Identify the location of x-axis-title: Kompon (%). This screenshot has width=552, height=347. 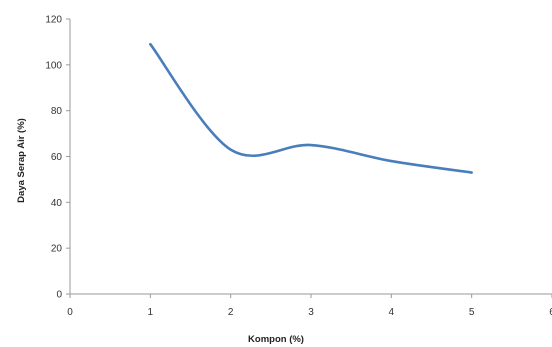
(276, 339).